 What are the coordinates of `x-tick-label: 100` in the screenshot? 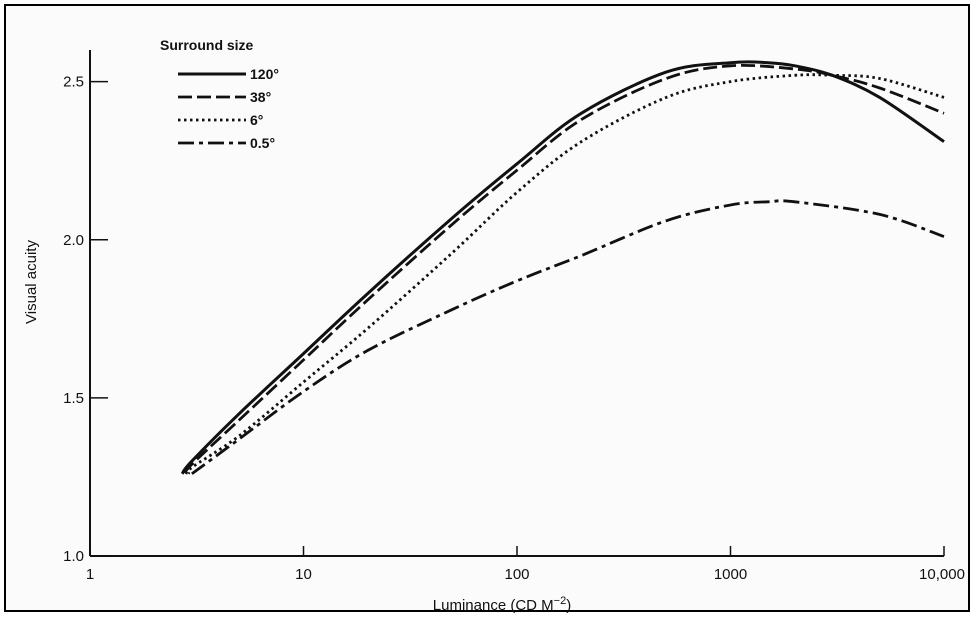 It's located at (516, 574).